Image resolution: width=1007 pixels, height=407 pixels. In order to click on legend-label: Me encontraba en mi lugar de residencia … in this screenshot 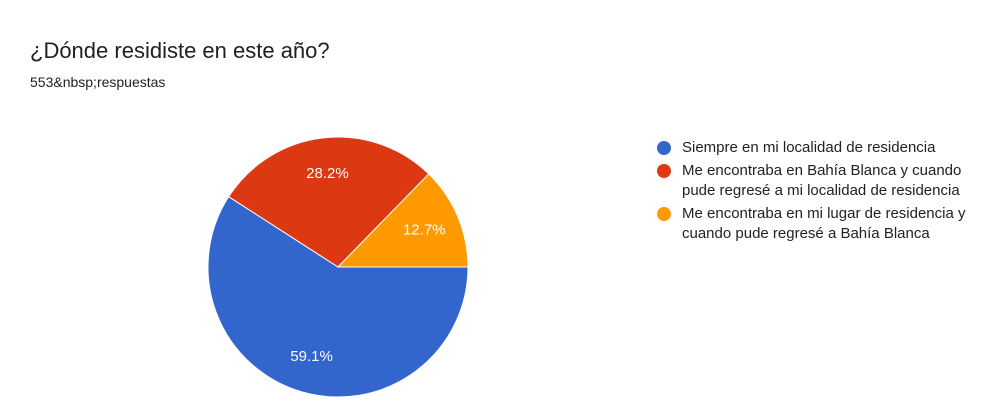, I will do `click(824, 223)`.